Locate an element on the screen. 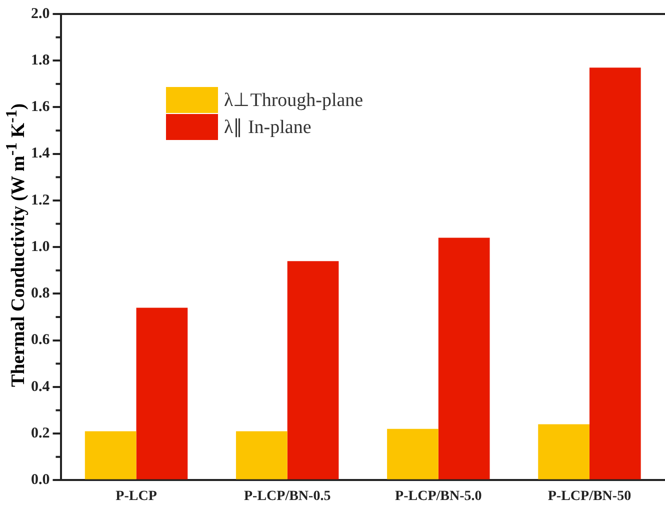  x-tick-label: P-LCP/BN-5.0 is located at coordinates (438, 496).